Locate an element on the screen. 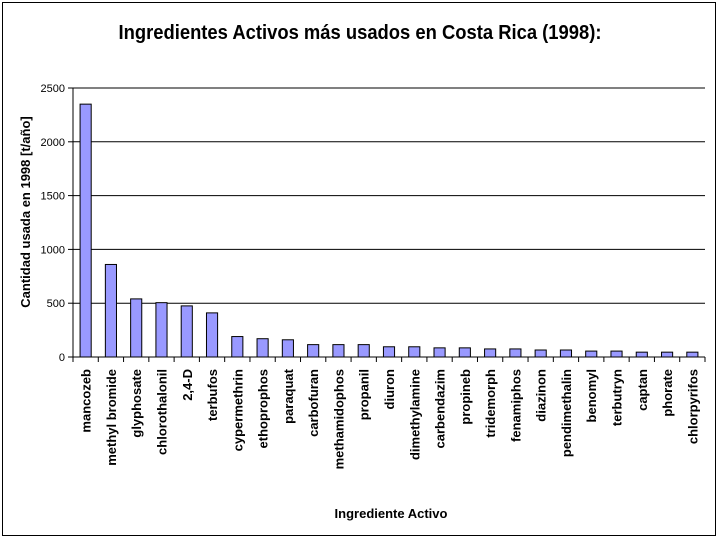  y-axis-title: Cantidad usada en 1998 [t/año] is located at coordinates (25, 211).